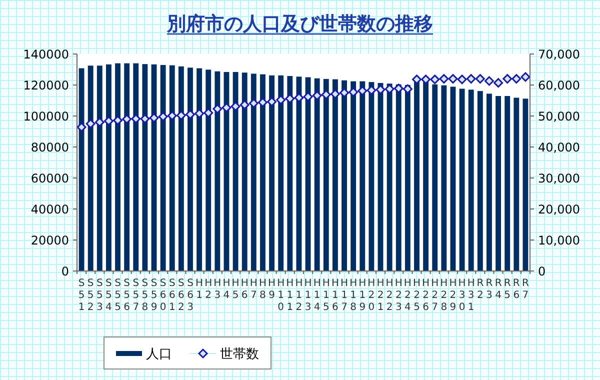  What do you see at coordinates (90, 295) in the screenshot?
I see `x-tick-label: S52` at bounding box center [90, 295].